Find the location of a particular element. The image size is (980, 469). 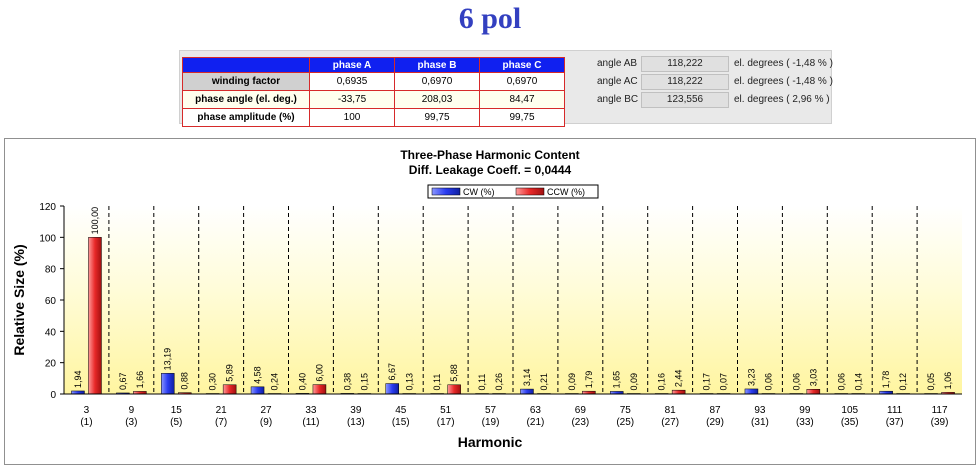

table-cell: -33,75 is located at coordinates (352, 99).